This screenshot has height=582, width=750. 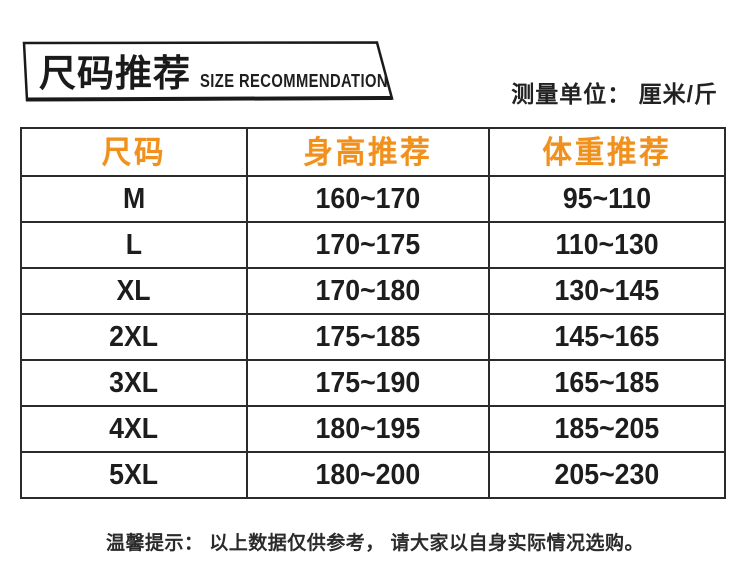 I want to click on col-header-size-label: 尺码, so click(x=134, y=152).